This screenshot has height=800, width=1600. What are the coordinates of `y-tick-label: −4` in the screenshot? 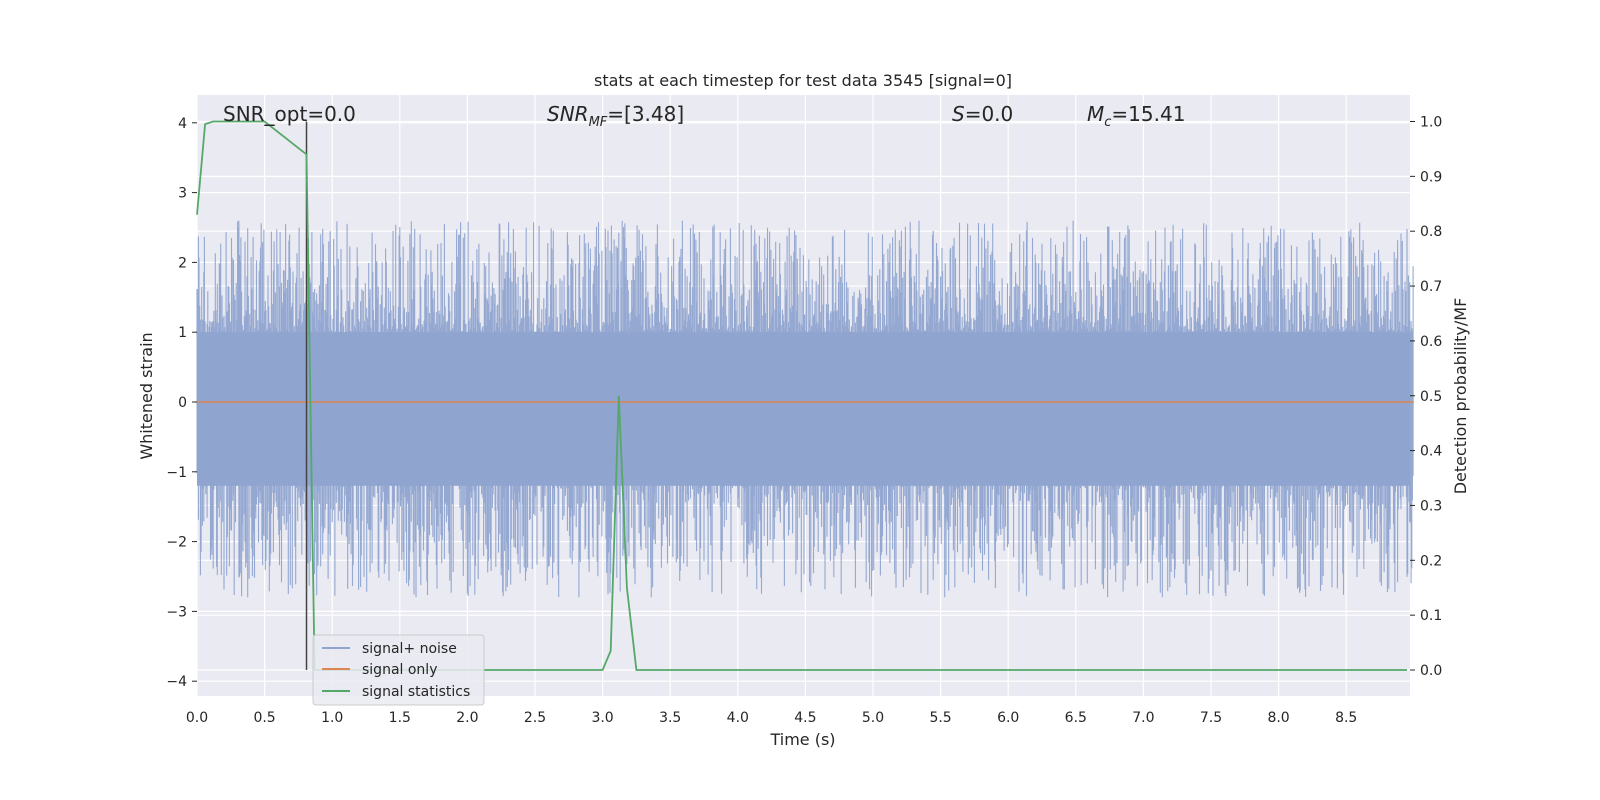 It's located at (176, 682).